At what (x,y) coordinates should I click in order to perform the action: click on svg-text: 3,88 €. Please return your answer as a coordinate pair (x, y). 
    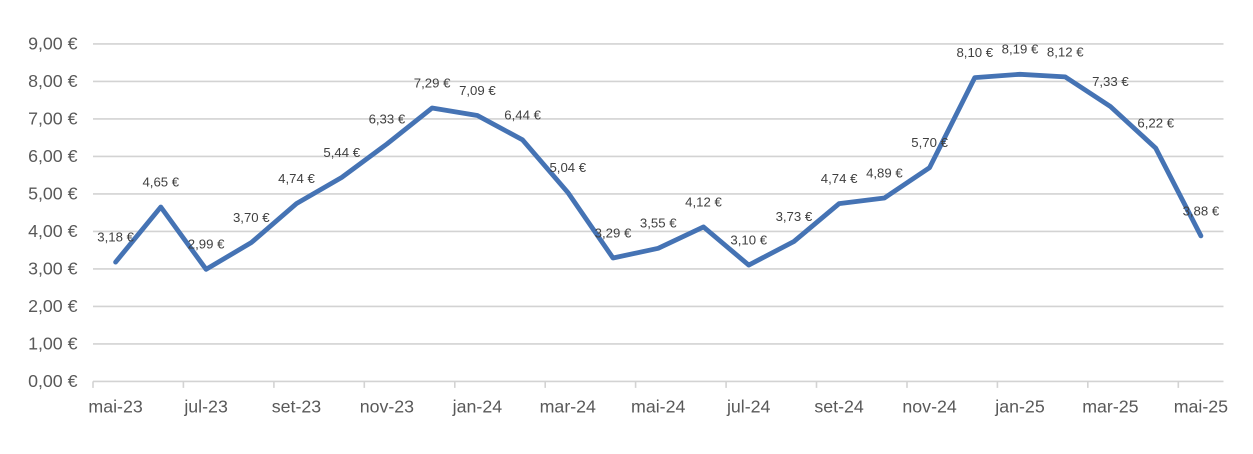
    Looking at the image, I should click on (1201, 210).